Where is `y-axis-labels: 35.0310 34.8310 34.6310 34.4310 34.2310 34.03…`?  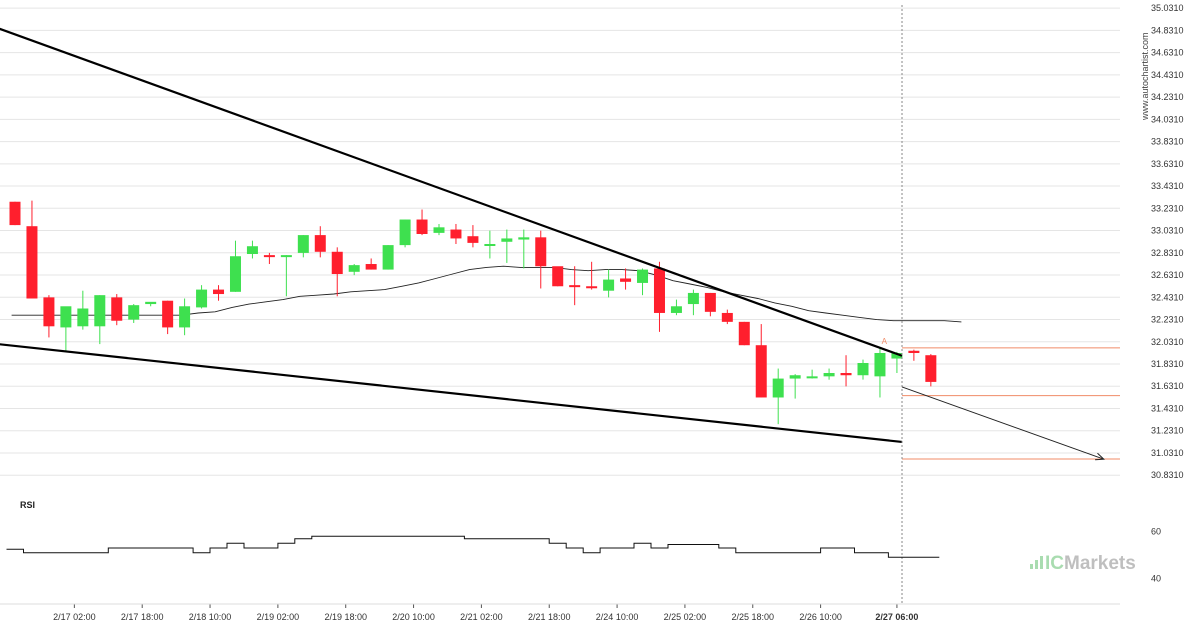
y-axis-labels: 35.0310 34.8310 34.6310 34.4310 34.2310 34.03… is located at coordinates (1167, 241).